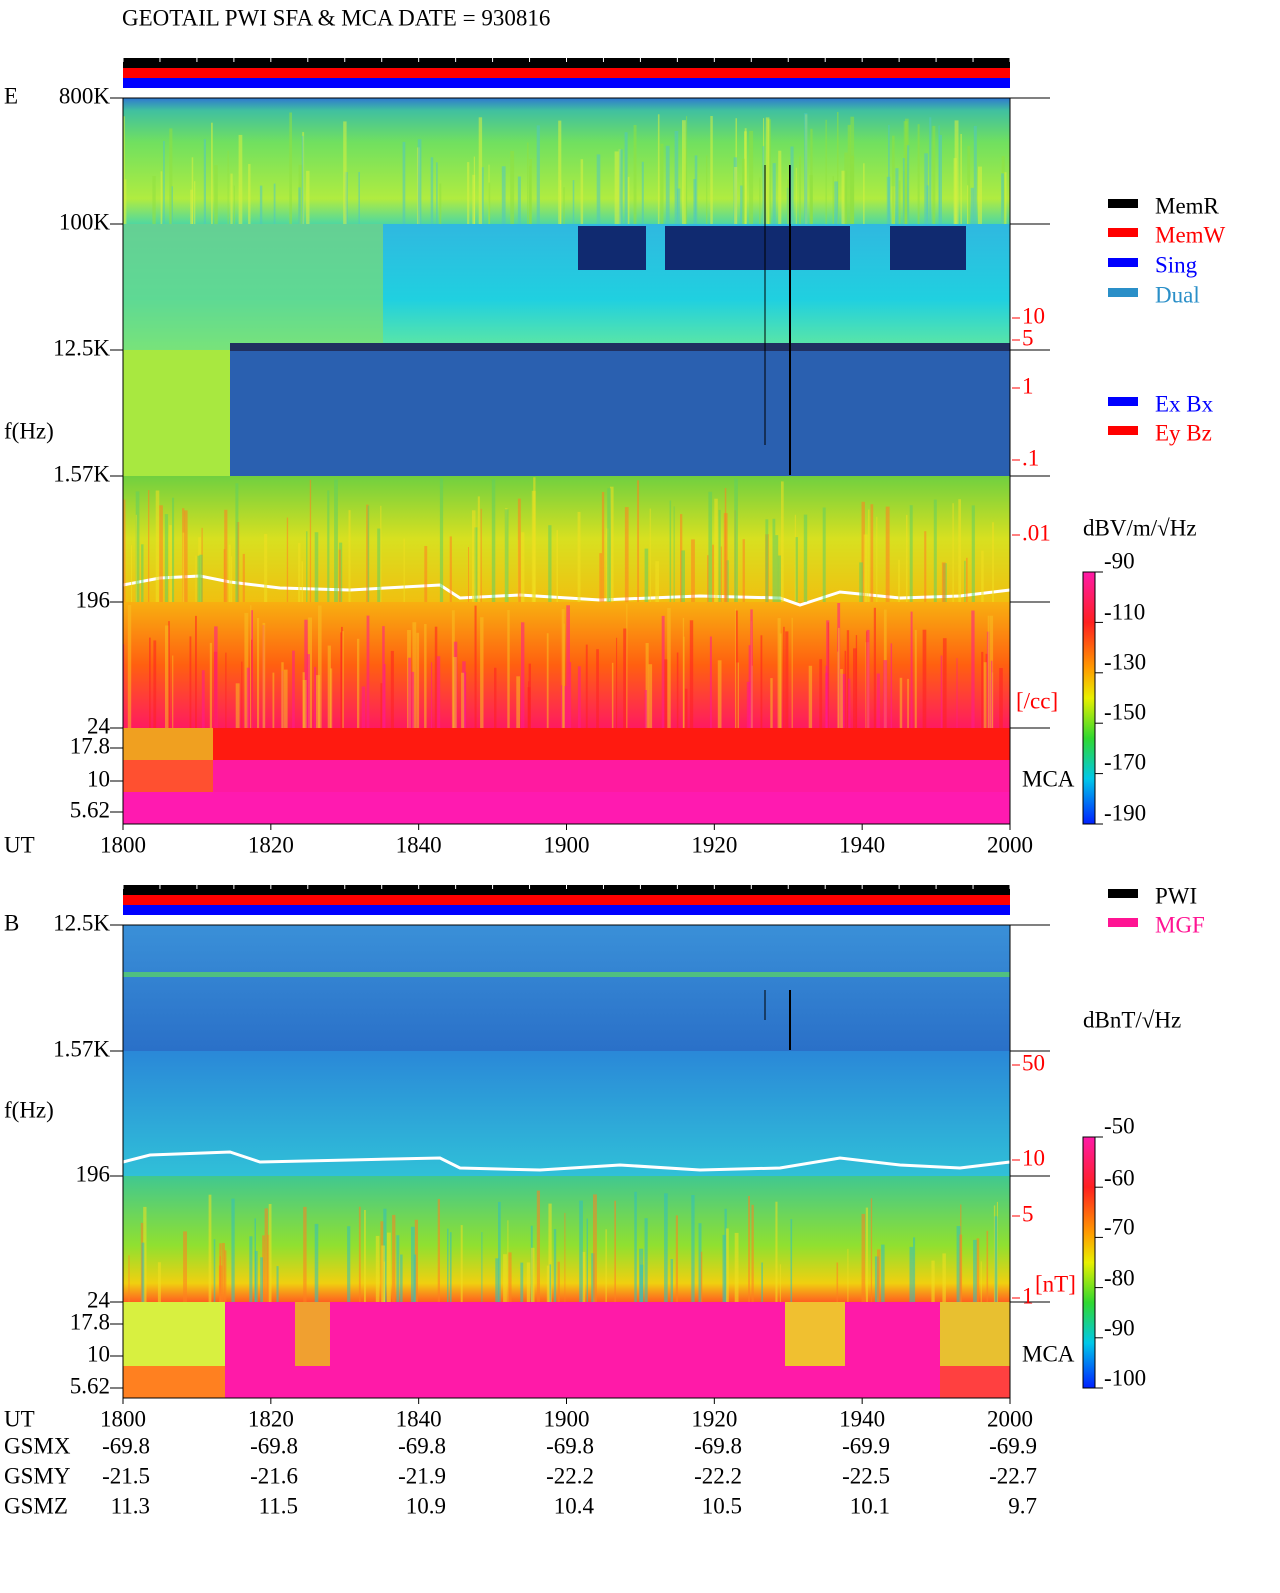  I want to click on legend-label: Sing, so click(1176, 264).